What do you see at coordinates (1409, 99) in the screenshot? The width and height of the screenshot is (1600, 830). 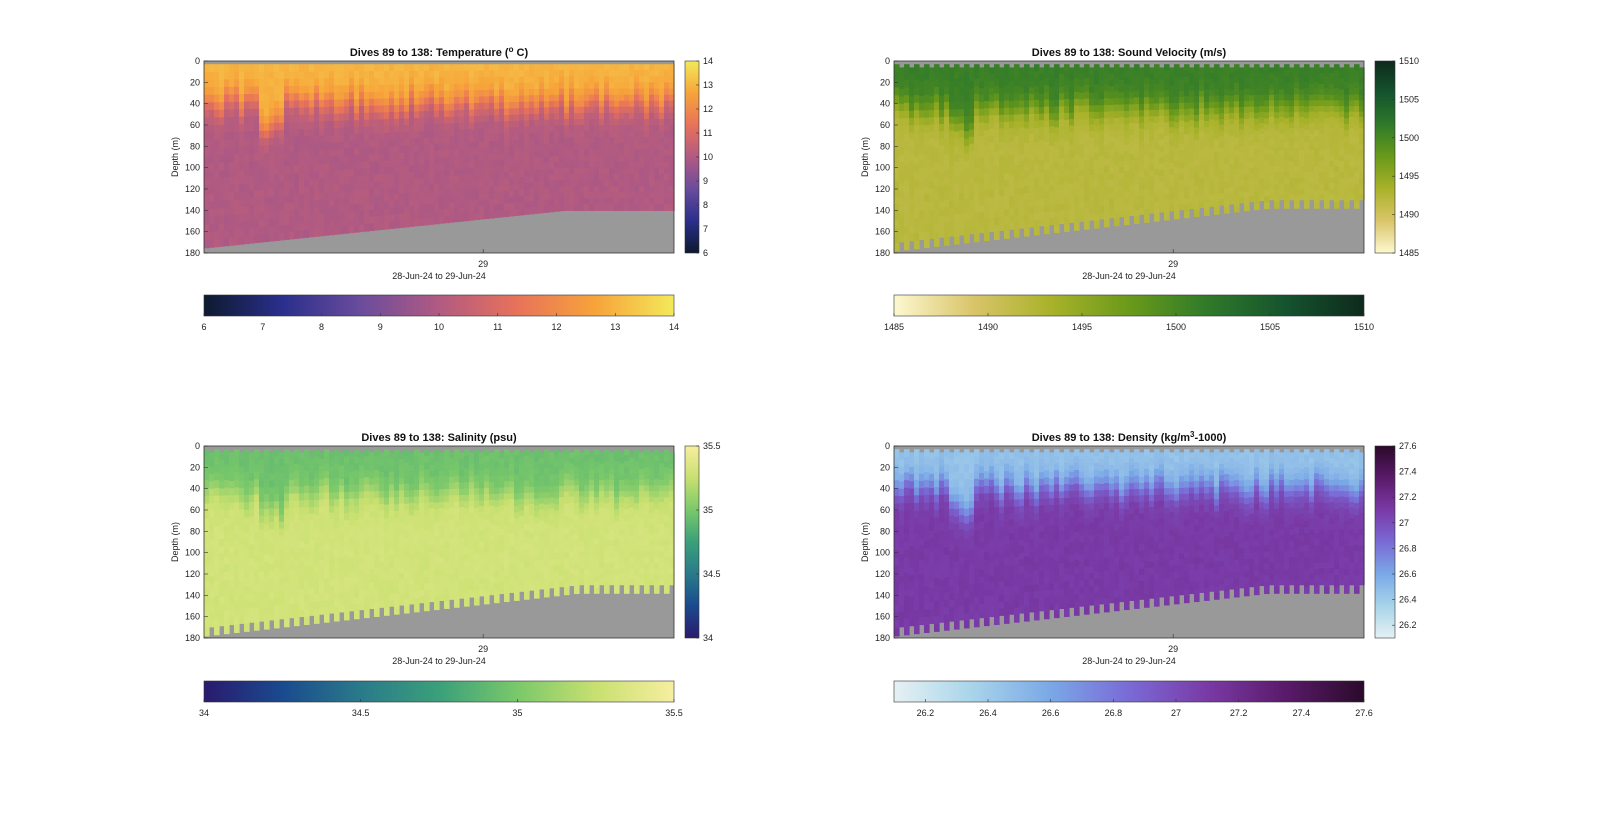 I see `colorbar-tick-label: 1505` at bounding box center [1409, 99].